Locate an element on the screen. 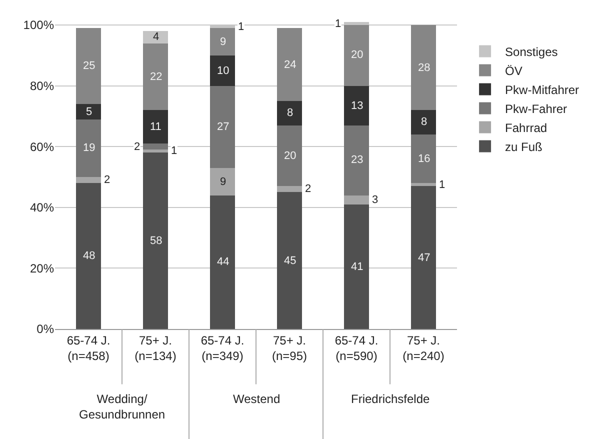 This screenshot has width=607, height=439. data-label: 24 is located at coordinates (290, 65).